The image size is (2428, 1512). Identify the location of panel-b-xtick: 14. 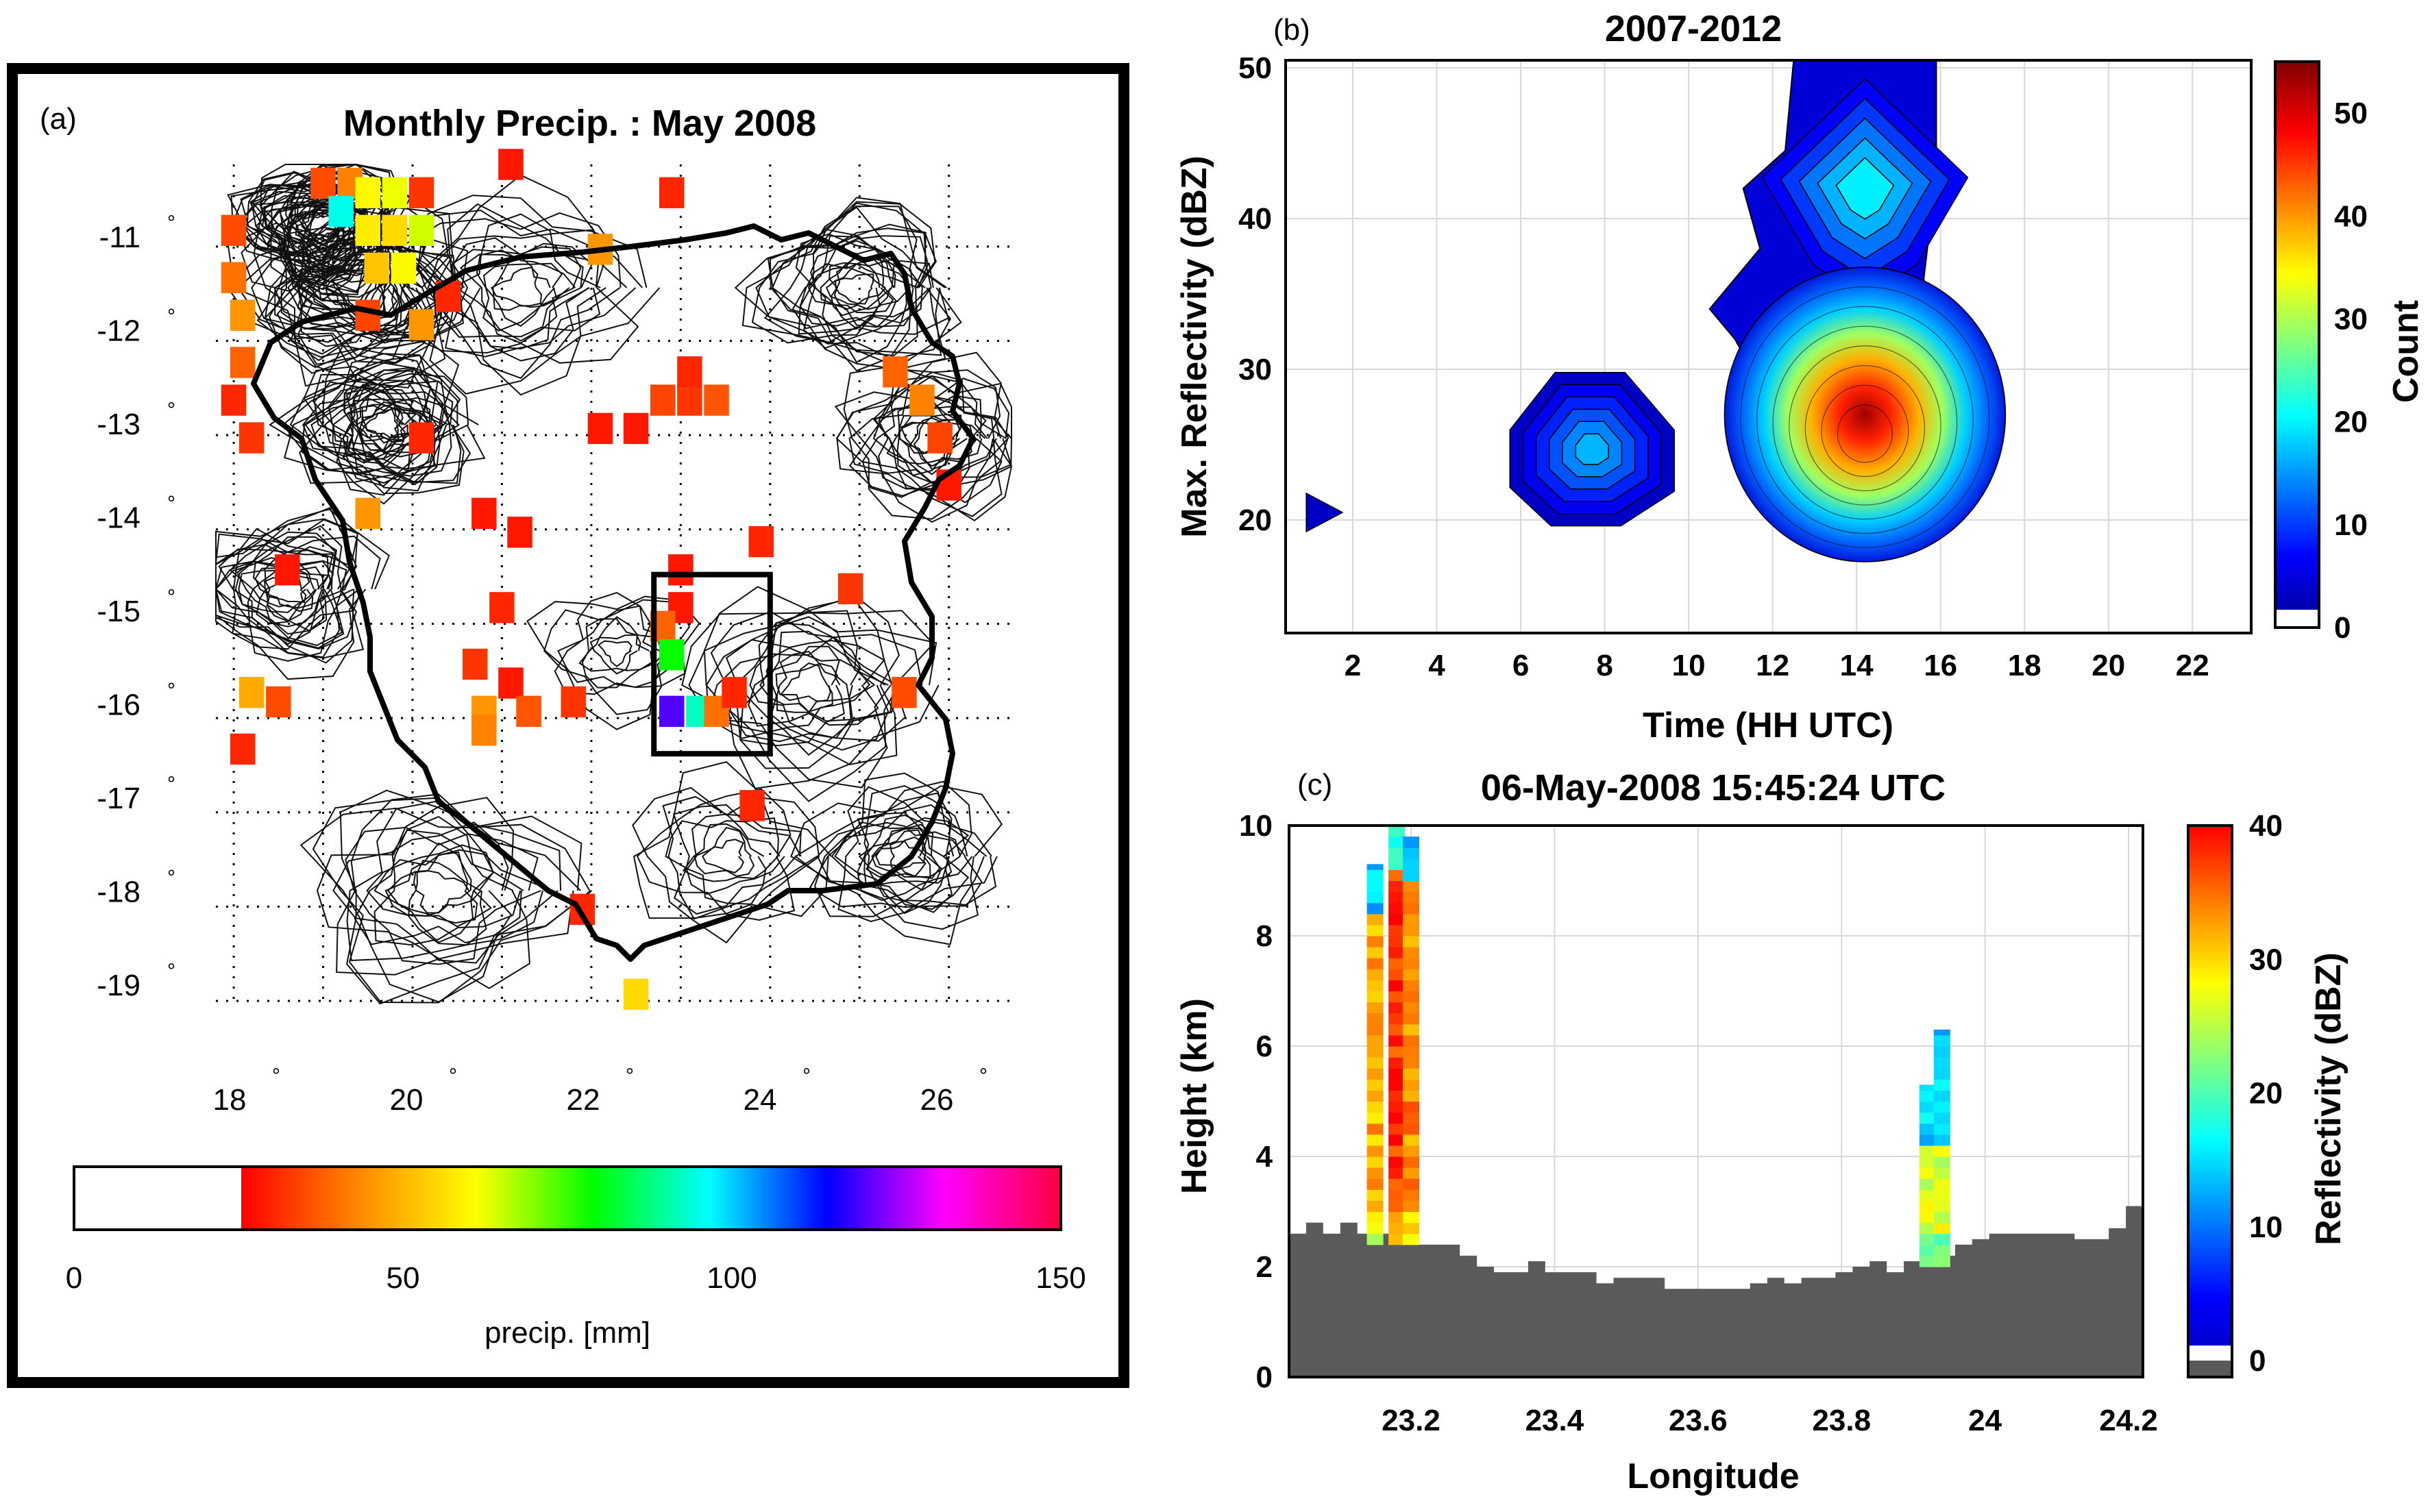
(1857, 665).